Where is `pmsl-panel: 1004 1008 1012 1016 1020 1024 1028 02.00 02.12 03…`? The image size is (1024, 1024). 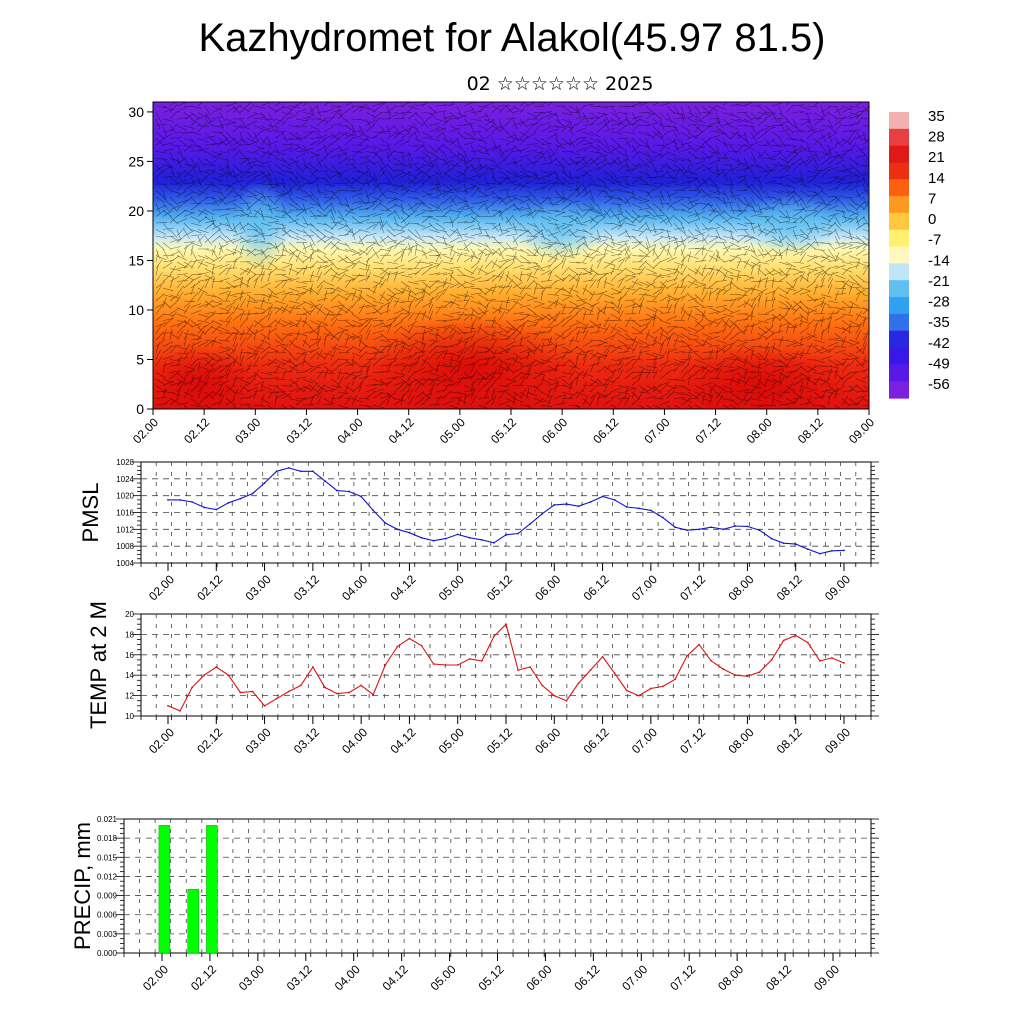 pmsl-panel: 1004 1008 1012 1016 1020 1024 1028 02.00 02.12 03… is located at coordinates (478, 530).